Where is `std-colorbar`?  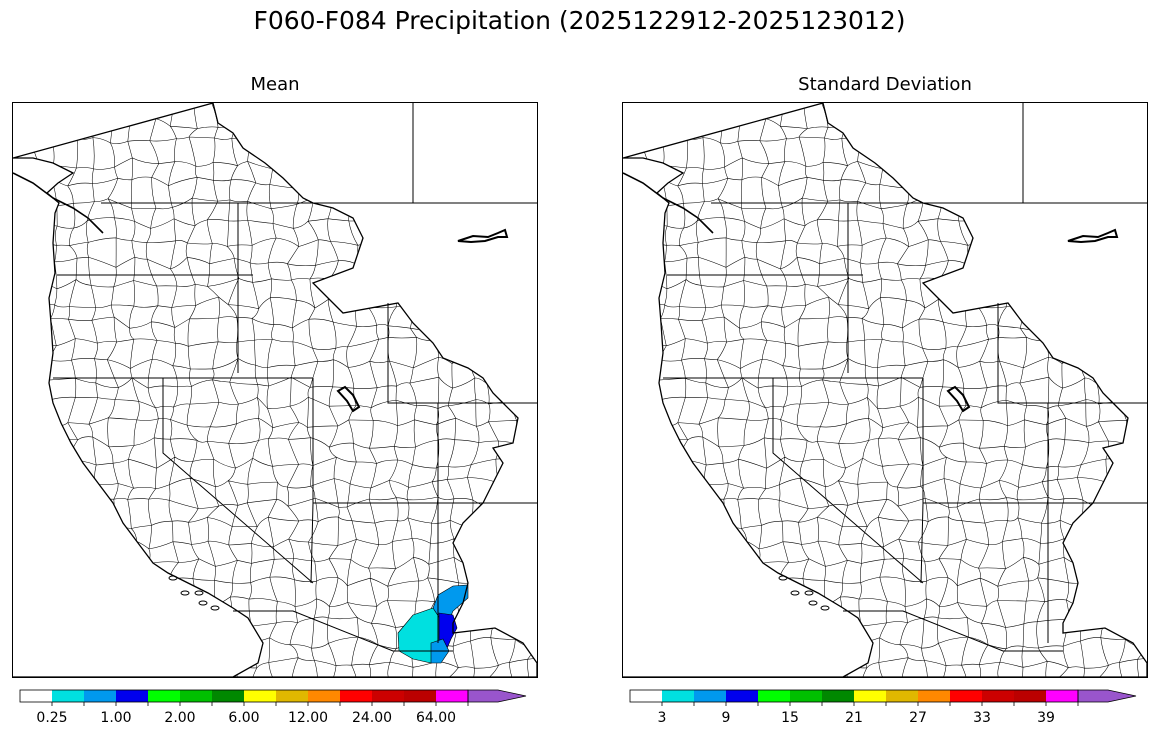
std-colorbar is located at coordinates (883, 697).